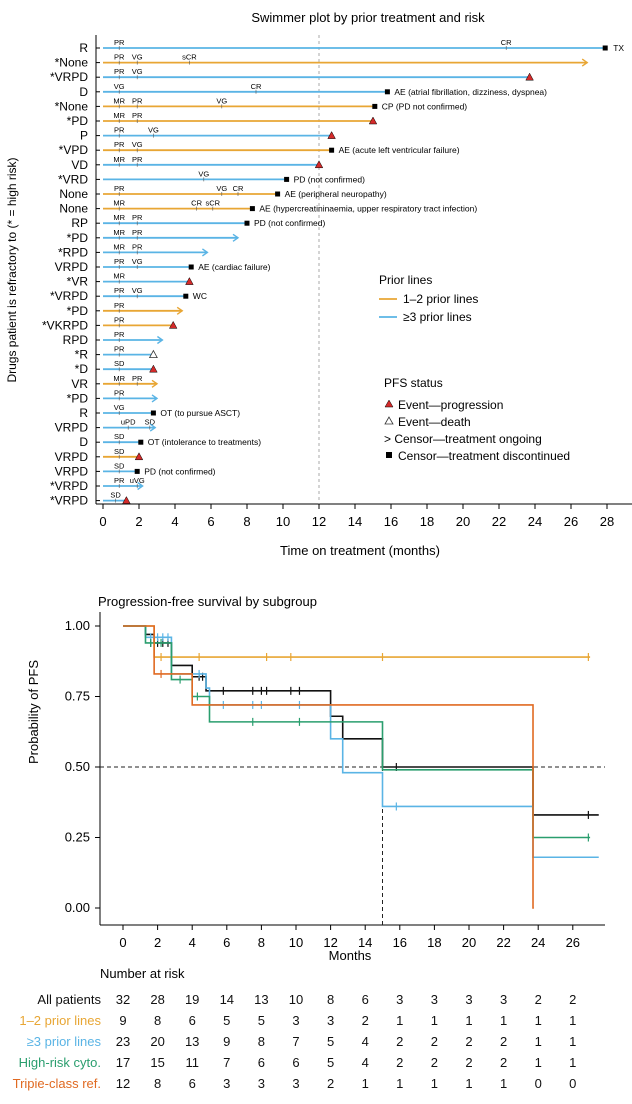  Describe the element at coordinates (329, 179) in the screenshot. I see `row-annotation: PD (not confirmed)` at that location.